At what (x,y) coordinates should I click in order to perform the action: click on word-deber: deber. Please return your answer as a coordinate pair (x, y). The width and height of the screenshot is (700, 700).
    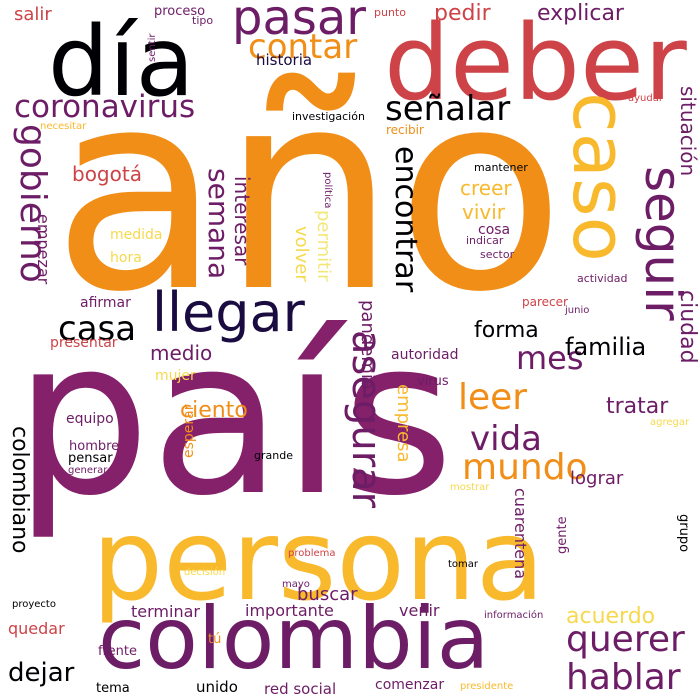
    Looking at the image, I should click on (535, 63).